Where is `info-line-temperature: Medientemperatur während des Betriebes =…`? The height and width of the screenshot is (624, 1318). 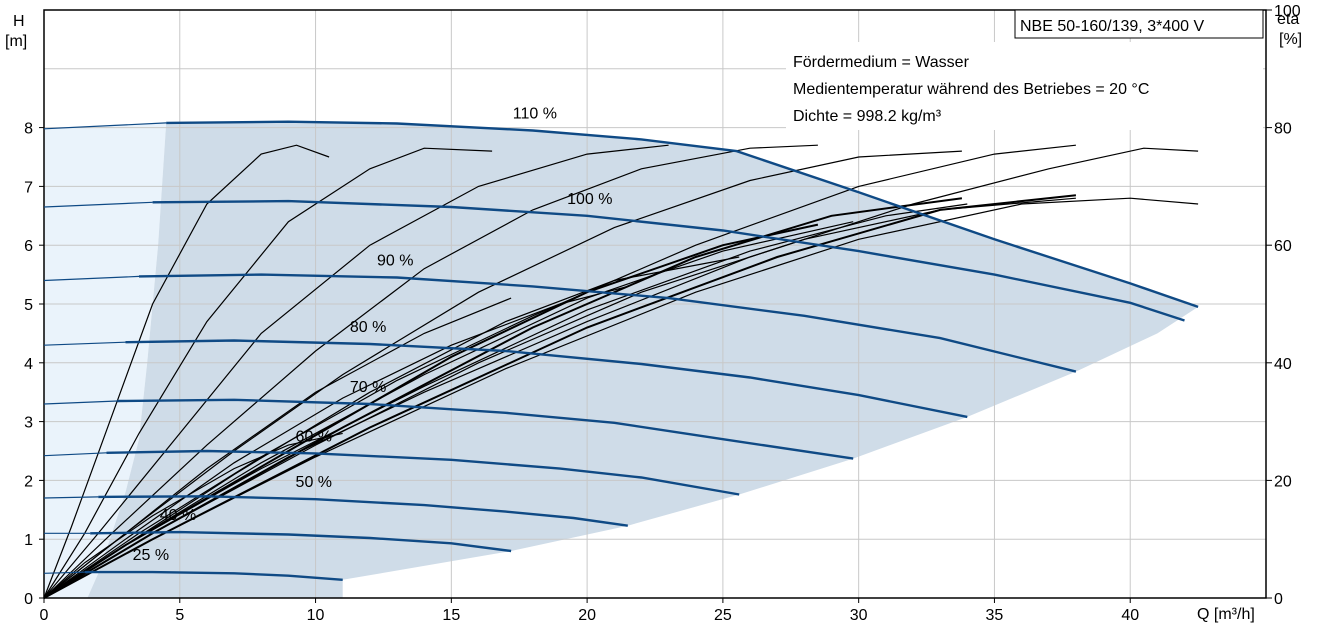
info-line-temperature: Medientemperatur während des Betriebes =… is located at coordinates (971, 89).